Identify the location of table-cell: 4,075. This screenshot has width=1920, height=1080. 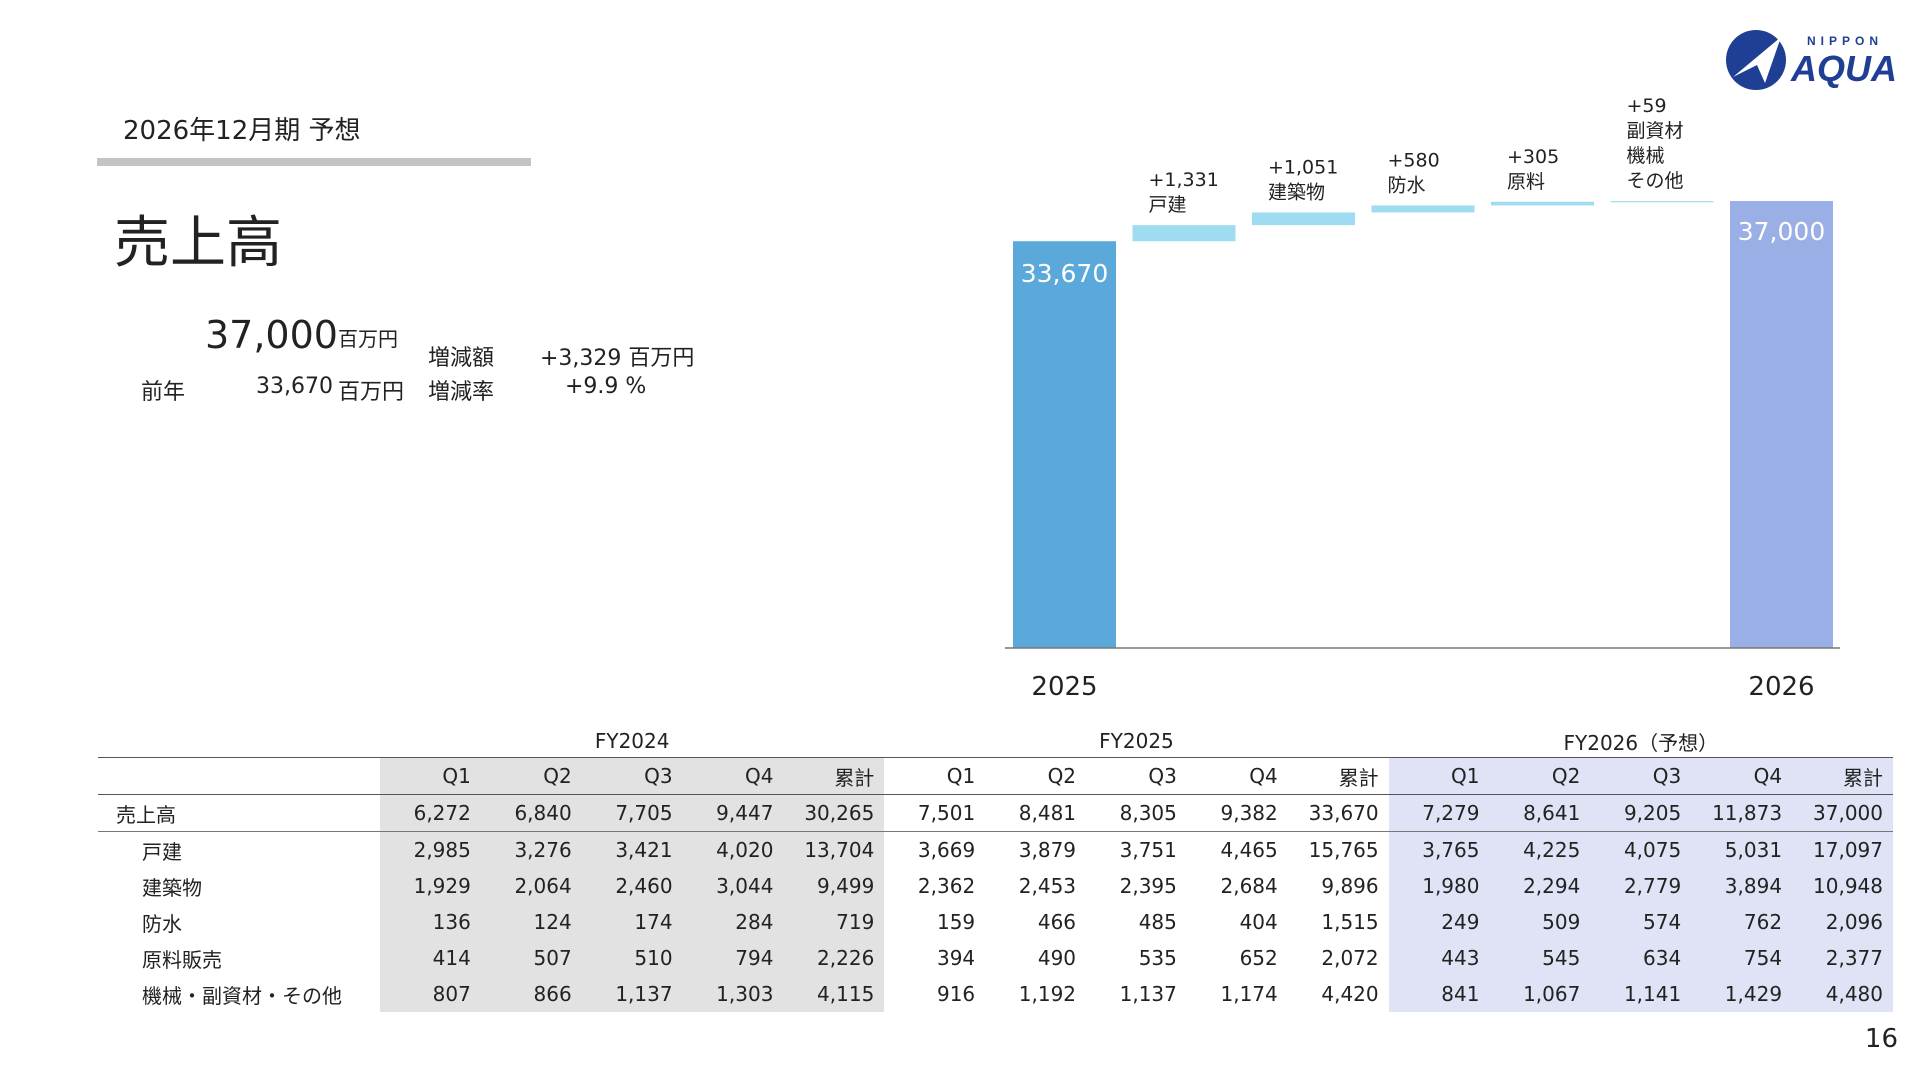
(1641, 849).